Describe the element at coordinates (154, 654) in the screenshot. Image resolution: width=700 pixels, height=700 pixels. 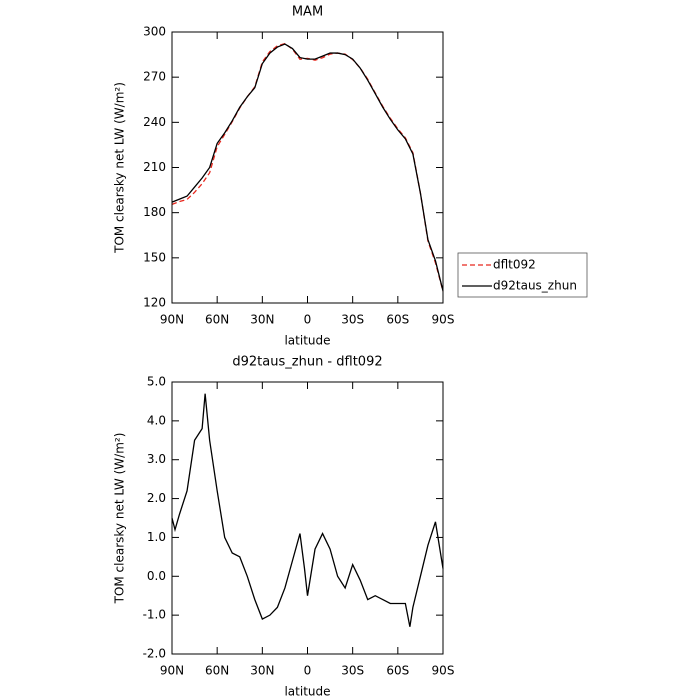
I see `y-tick-label: -2.0` at that location.